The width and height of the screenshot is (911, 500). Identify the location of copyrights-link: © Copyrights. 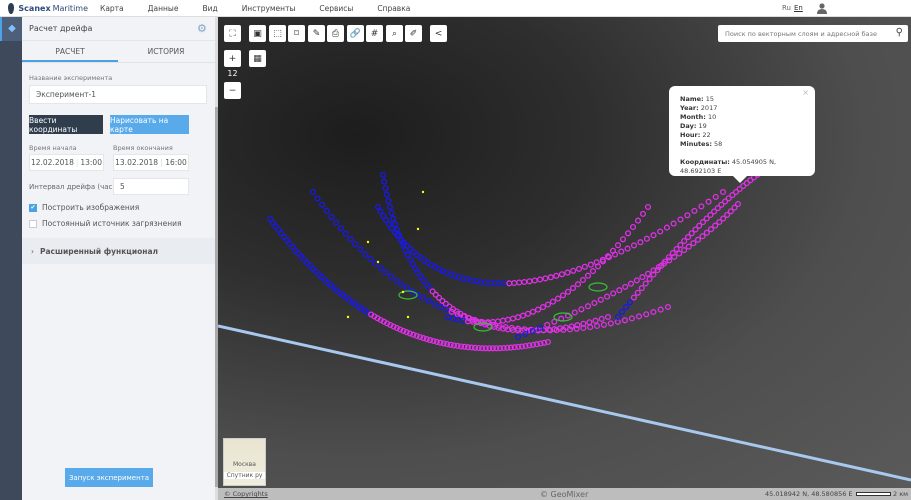
(246, 494).